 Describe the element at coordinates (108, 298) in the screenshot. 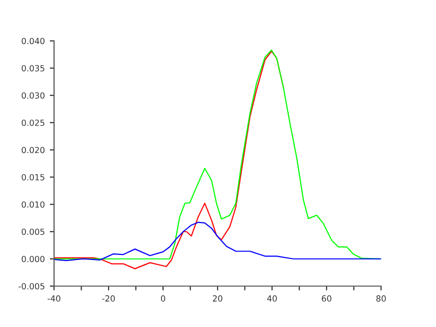

I see `x-tick-label: -20` at that location.